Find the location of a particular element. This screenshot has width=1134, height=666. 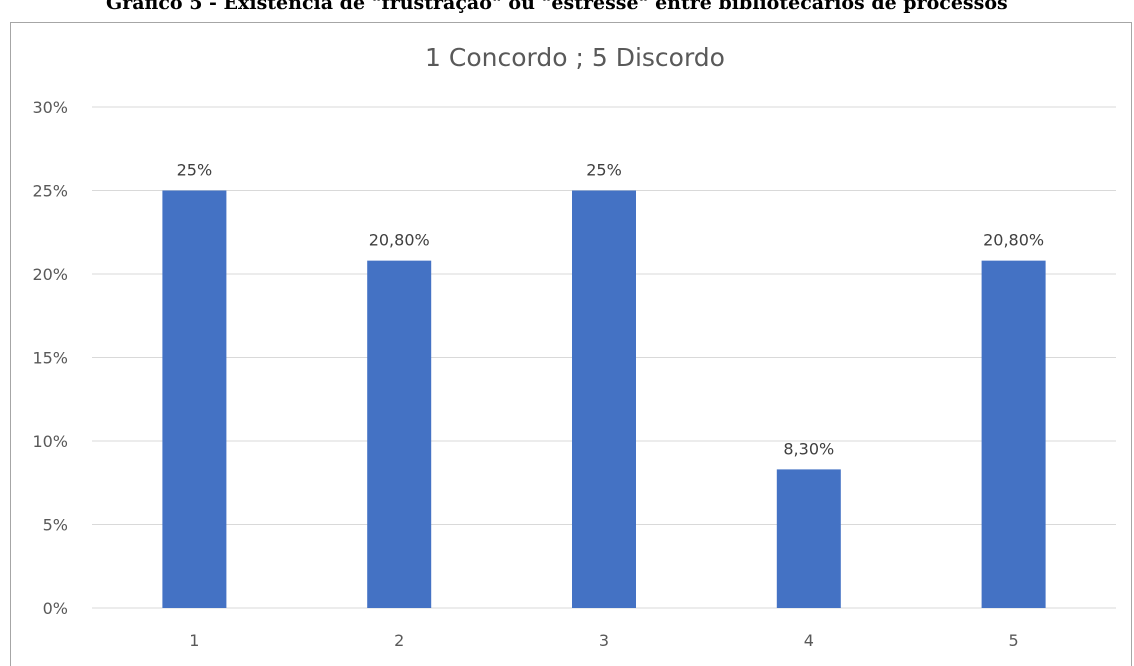

y-tick-label: 25% is located at coordinates (50, 191).